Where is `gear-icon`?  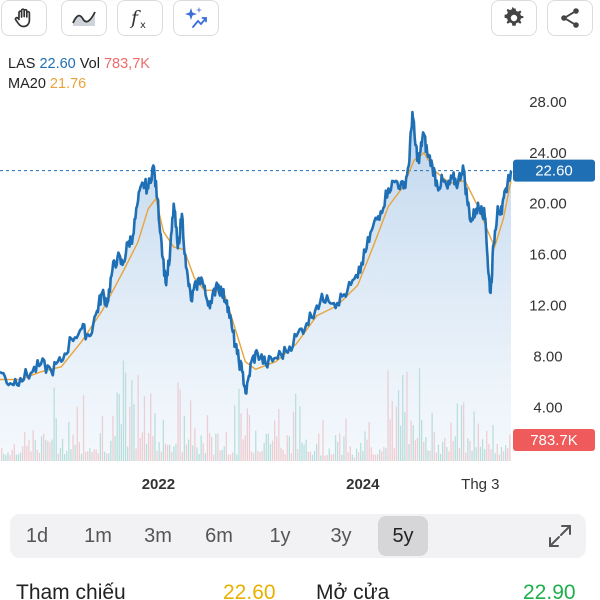 gear-icon is located at coordinates (514, 16).